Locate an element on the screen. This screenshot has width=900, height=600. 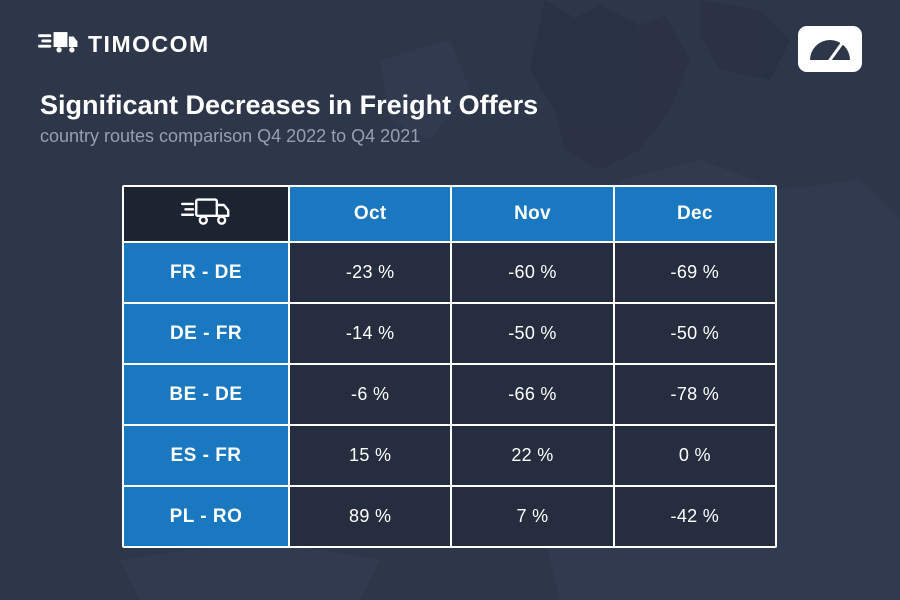
table-cell: -69 % is located at coordinates (694, 272).